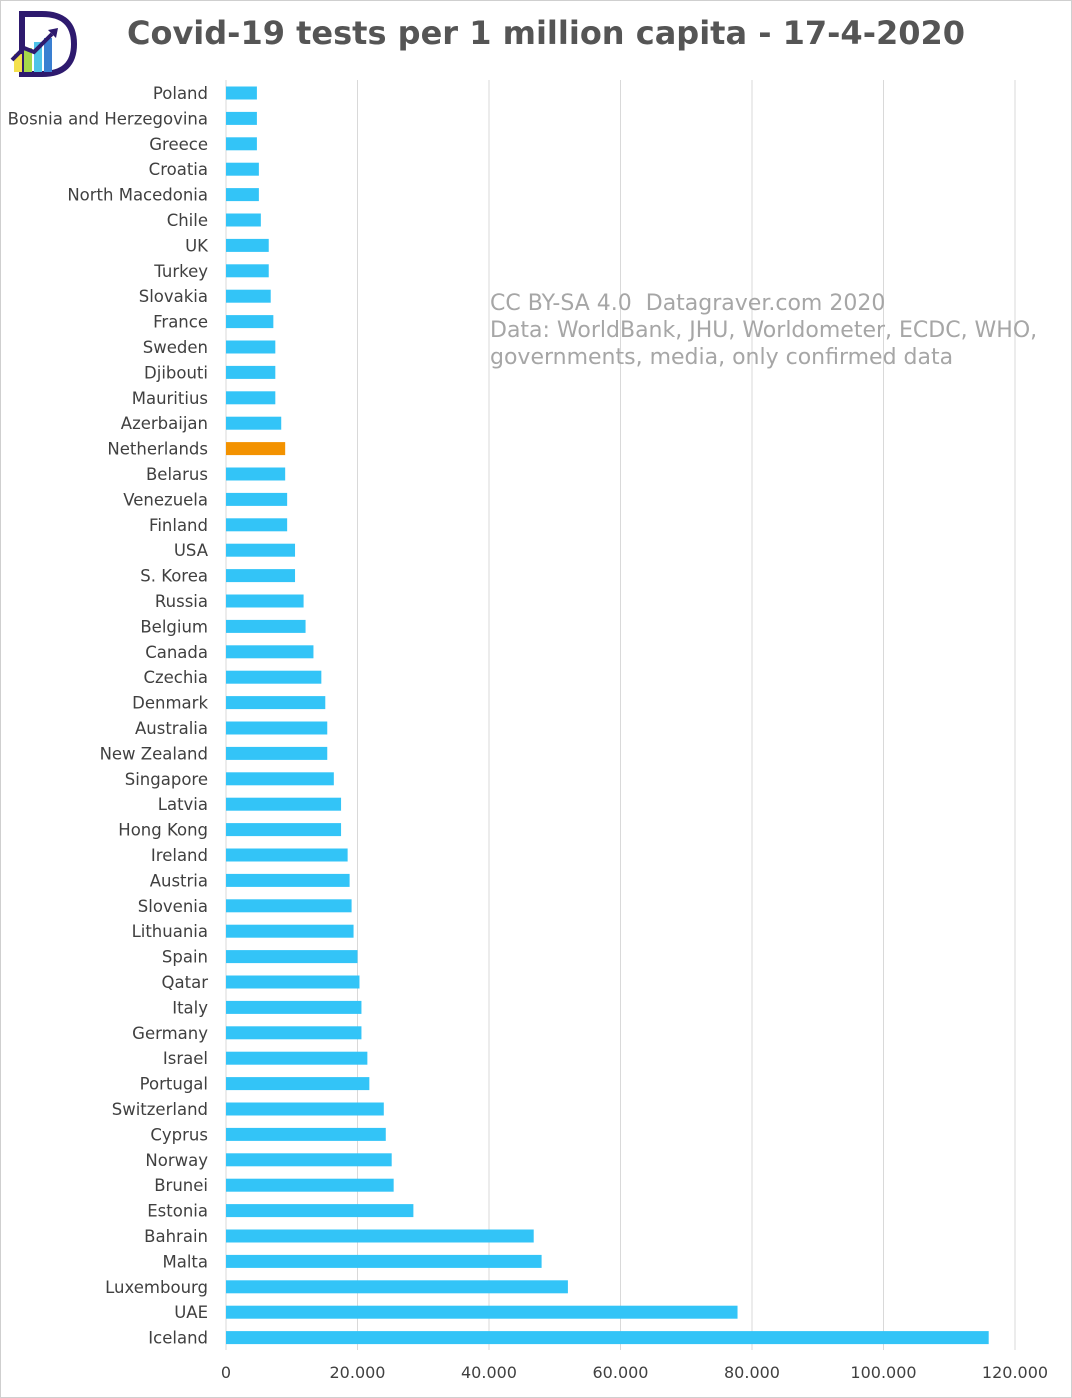 Image resolution: width=1072 pixels, height=1398 pixels. Describe the element at coordinates (180, 322) in the screenshot. I see `category-label: France` at that location.